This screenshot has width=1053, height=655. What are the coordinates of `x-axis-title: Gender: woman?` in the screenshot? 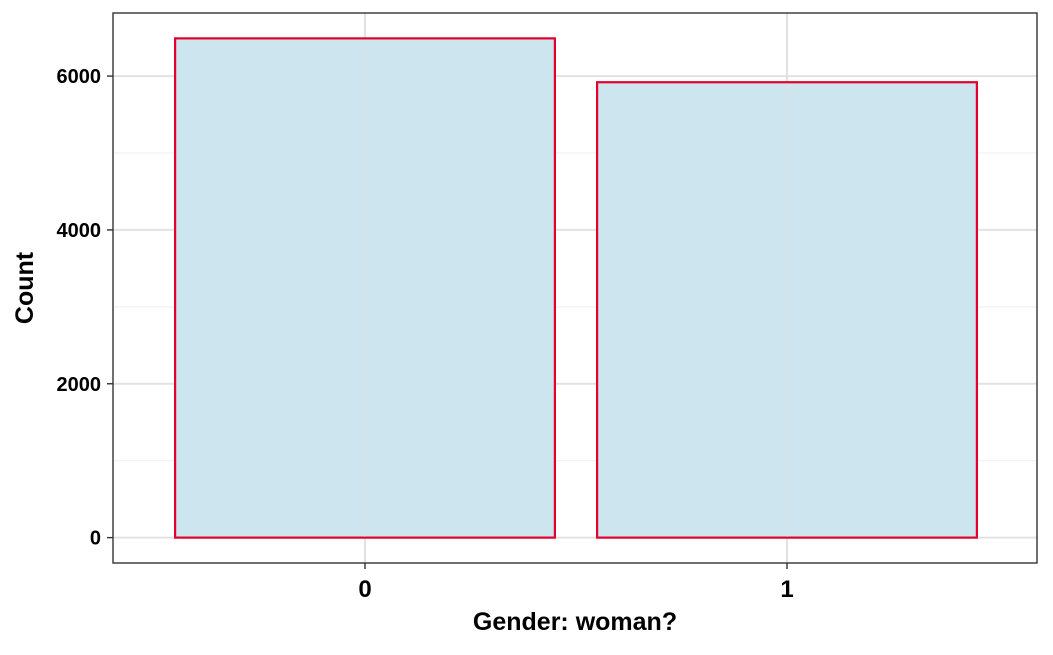 It's located at (575, 622).